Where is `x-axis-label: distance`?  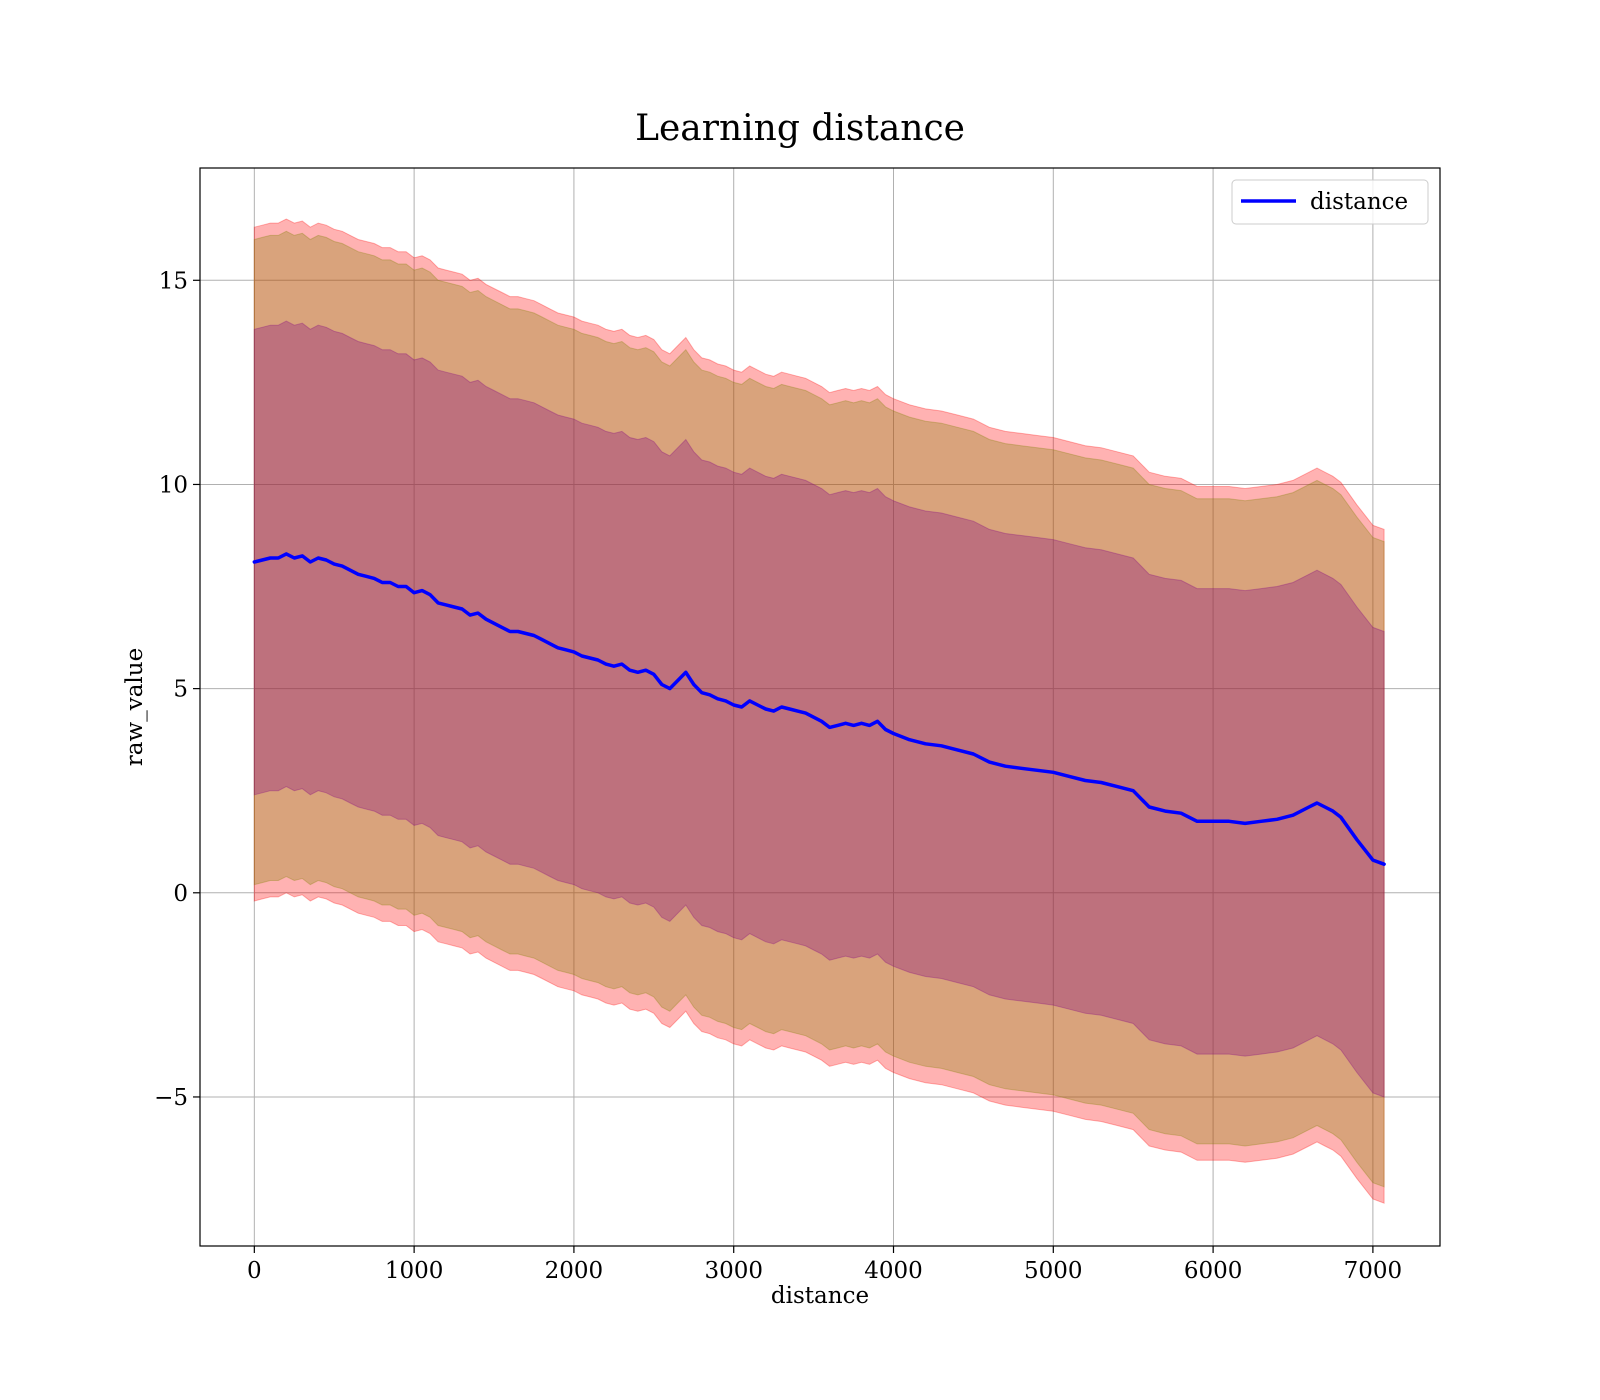
x-axis-label: distance is located at coordinates (820, 1296).